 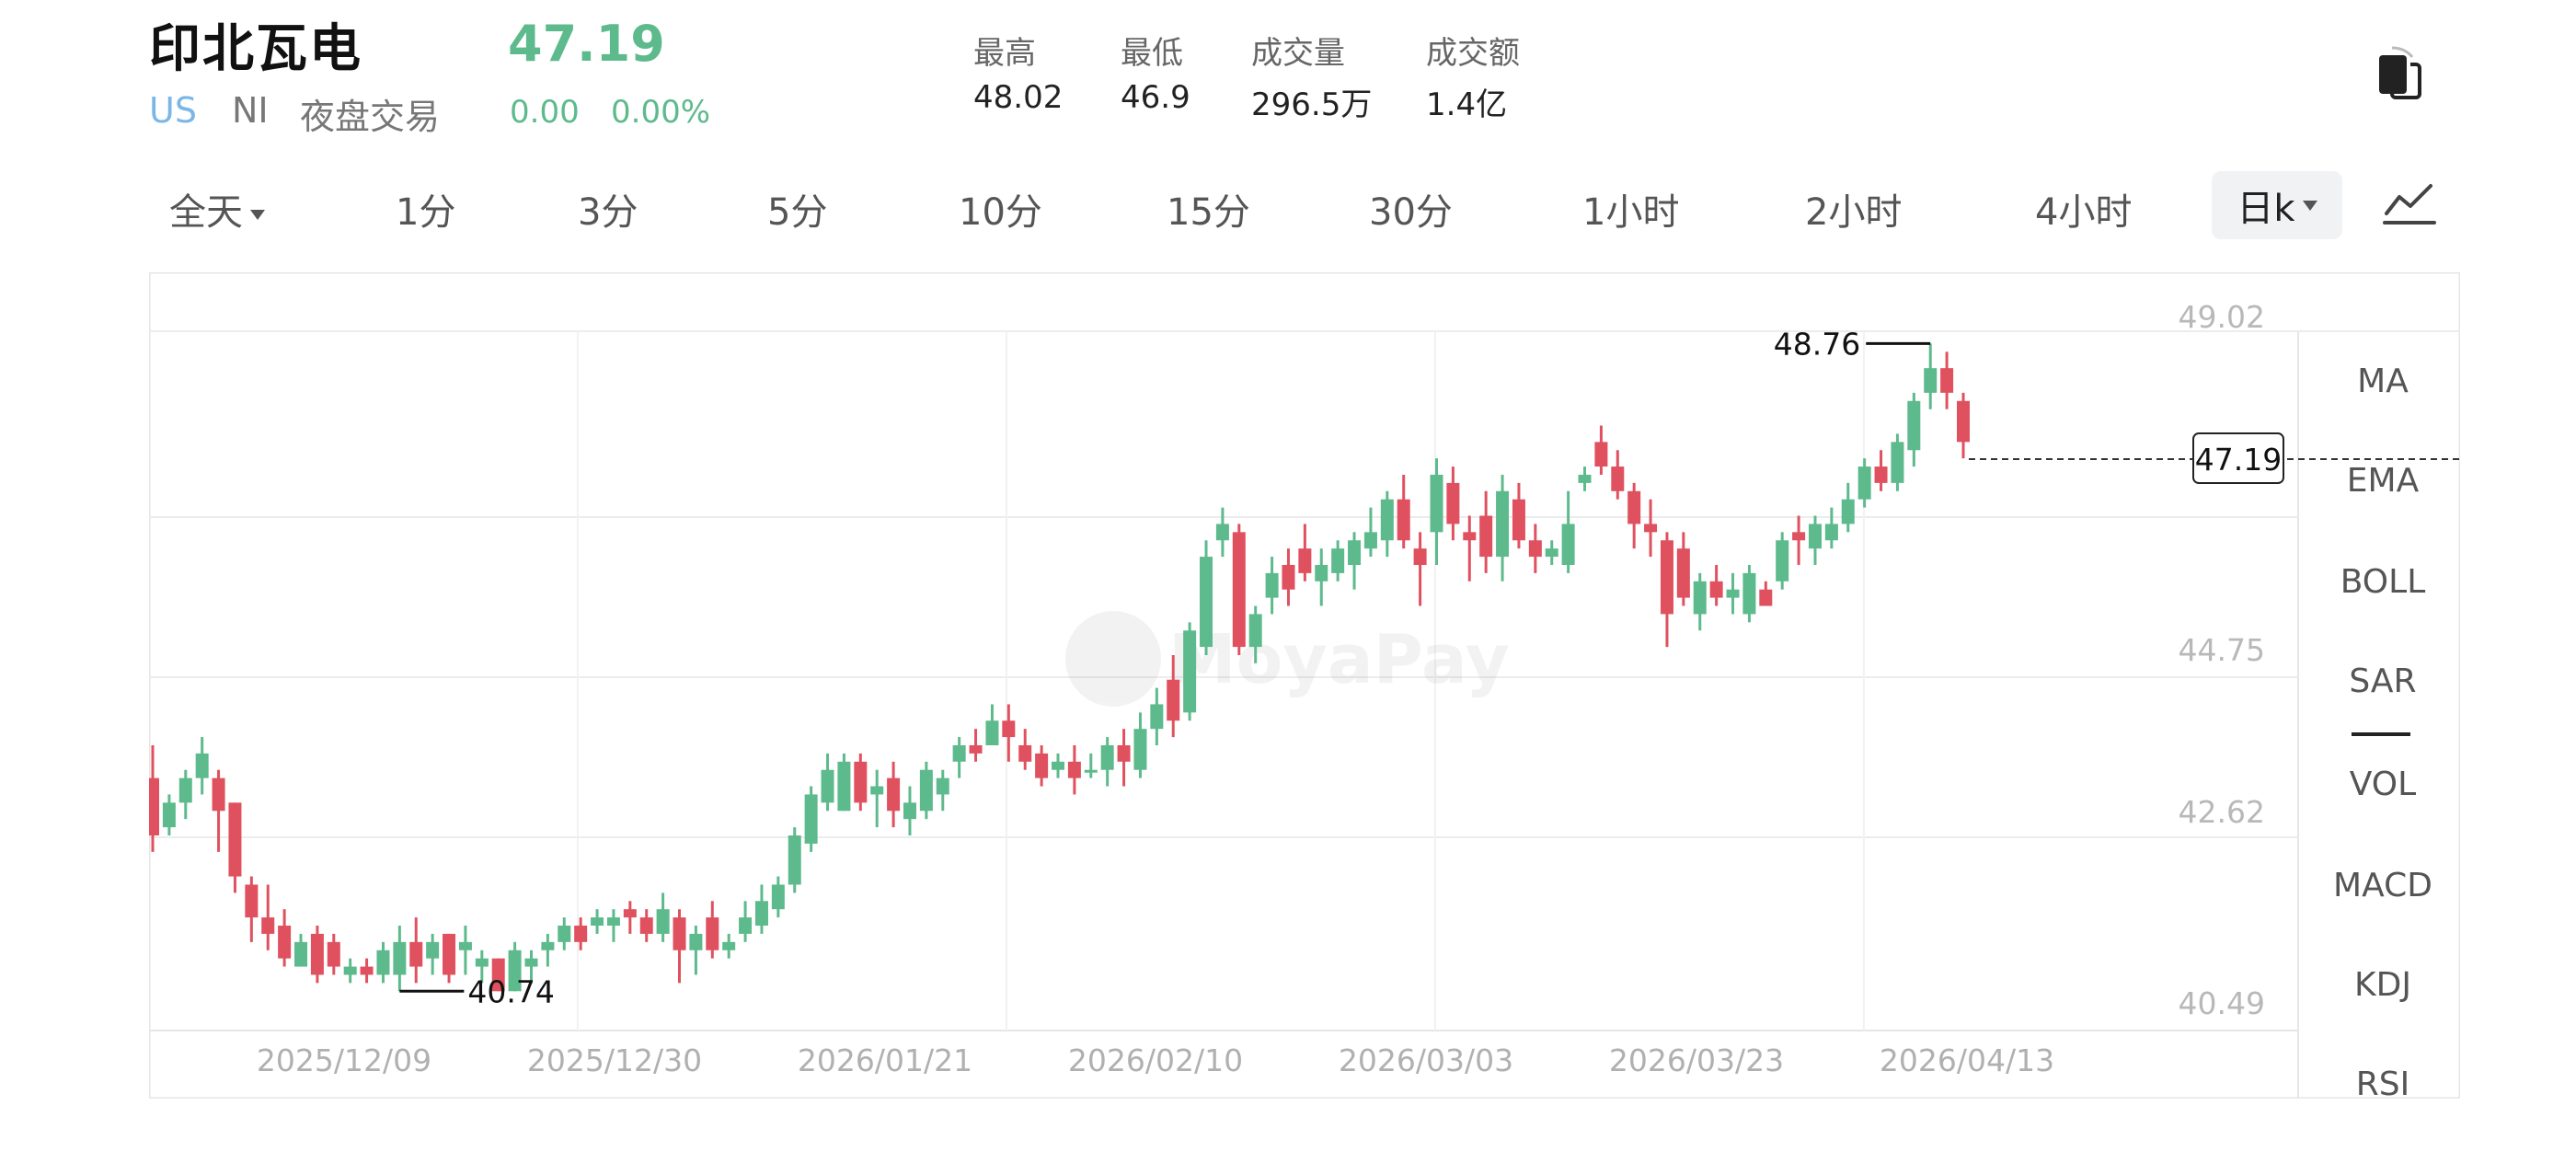 I want to click on tab-daily-k: 日k, so click(x=2277, y=205).